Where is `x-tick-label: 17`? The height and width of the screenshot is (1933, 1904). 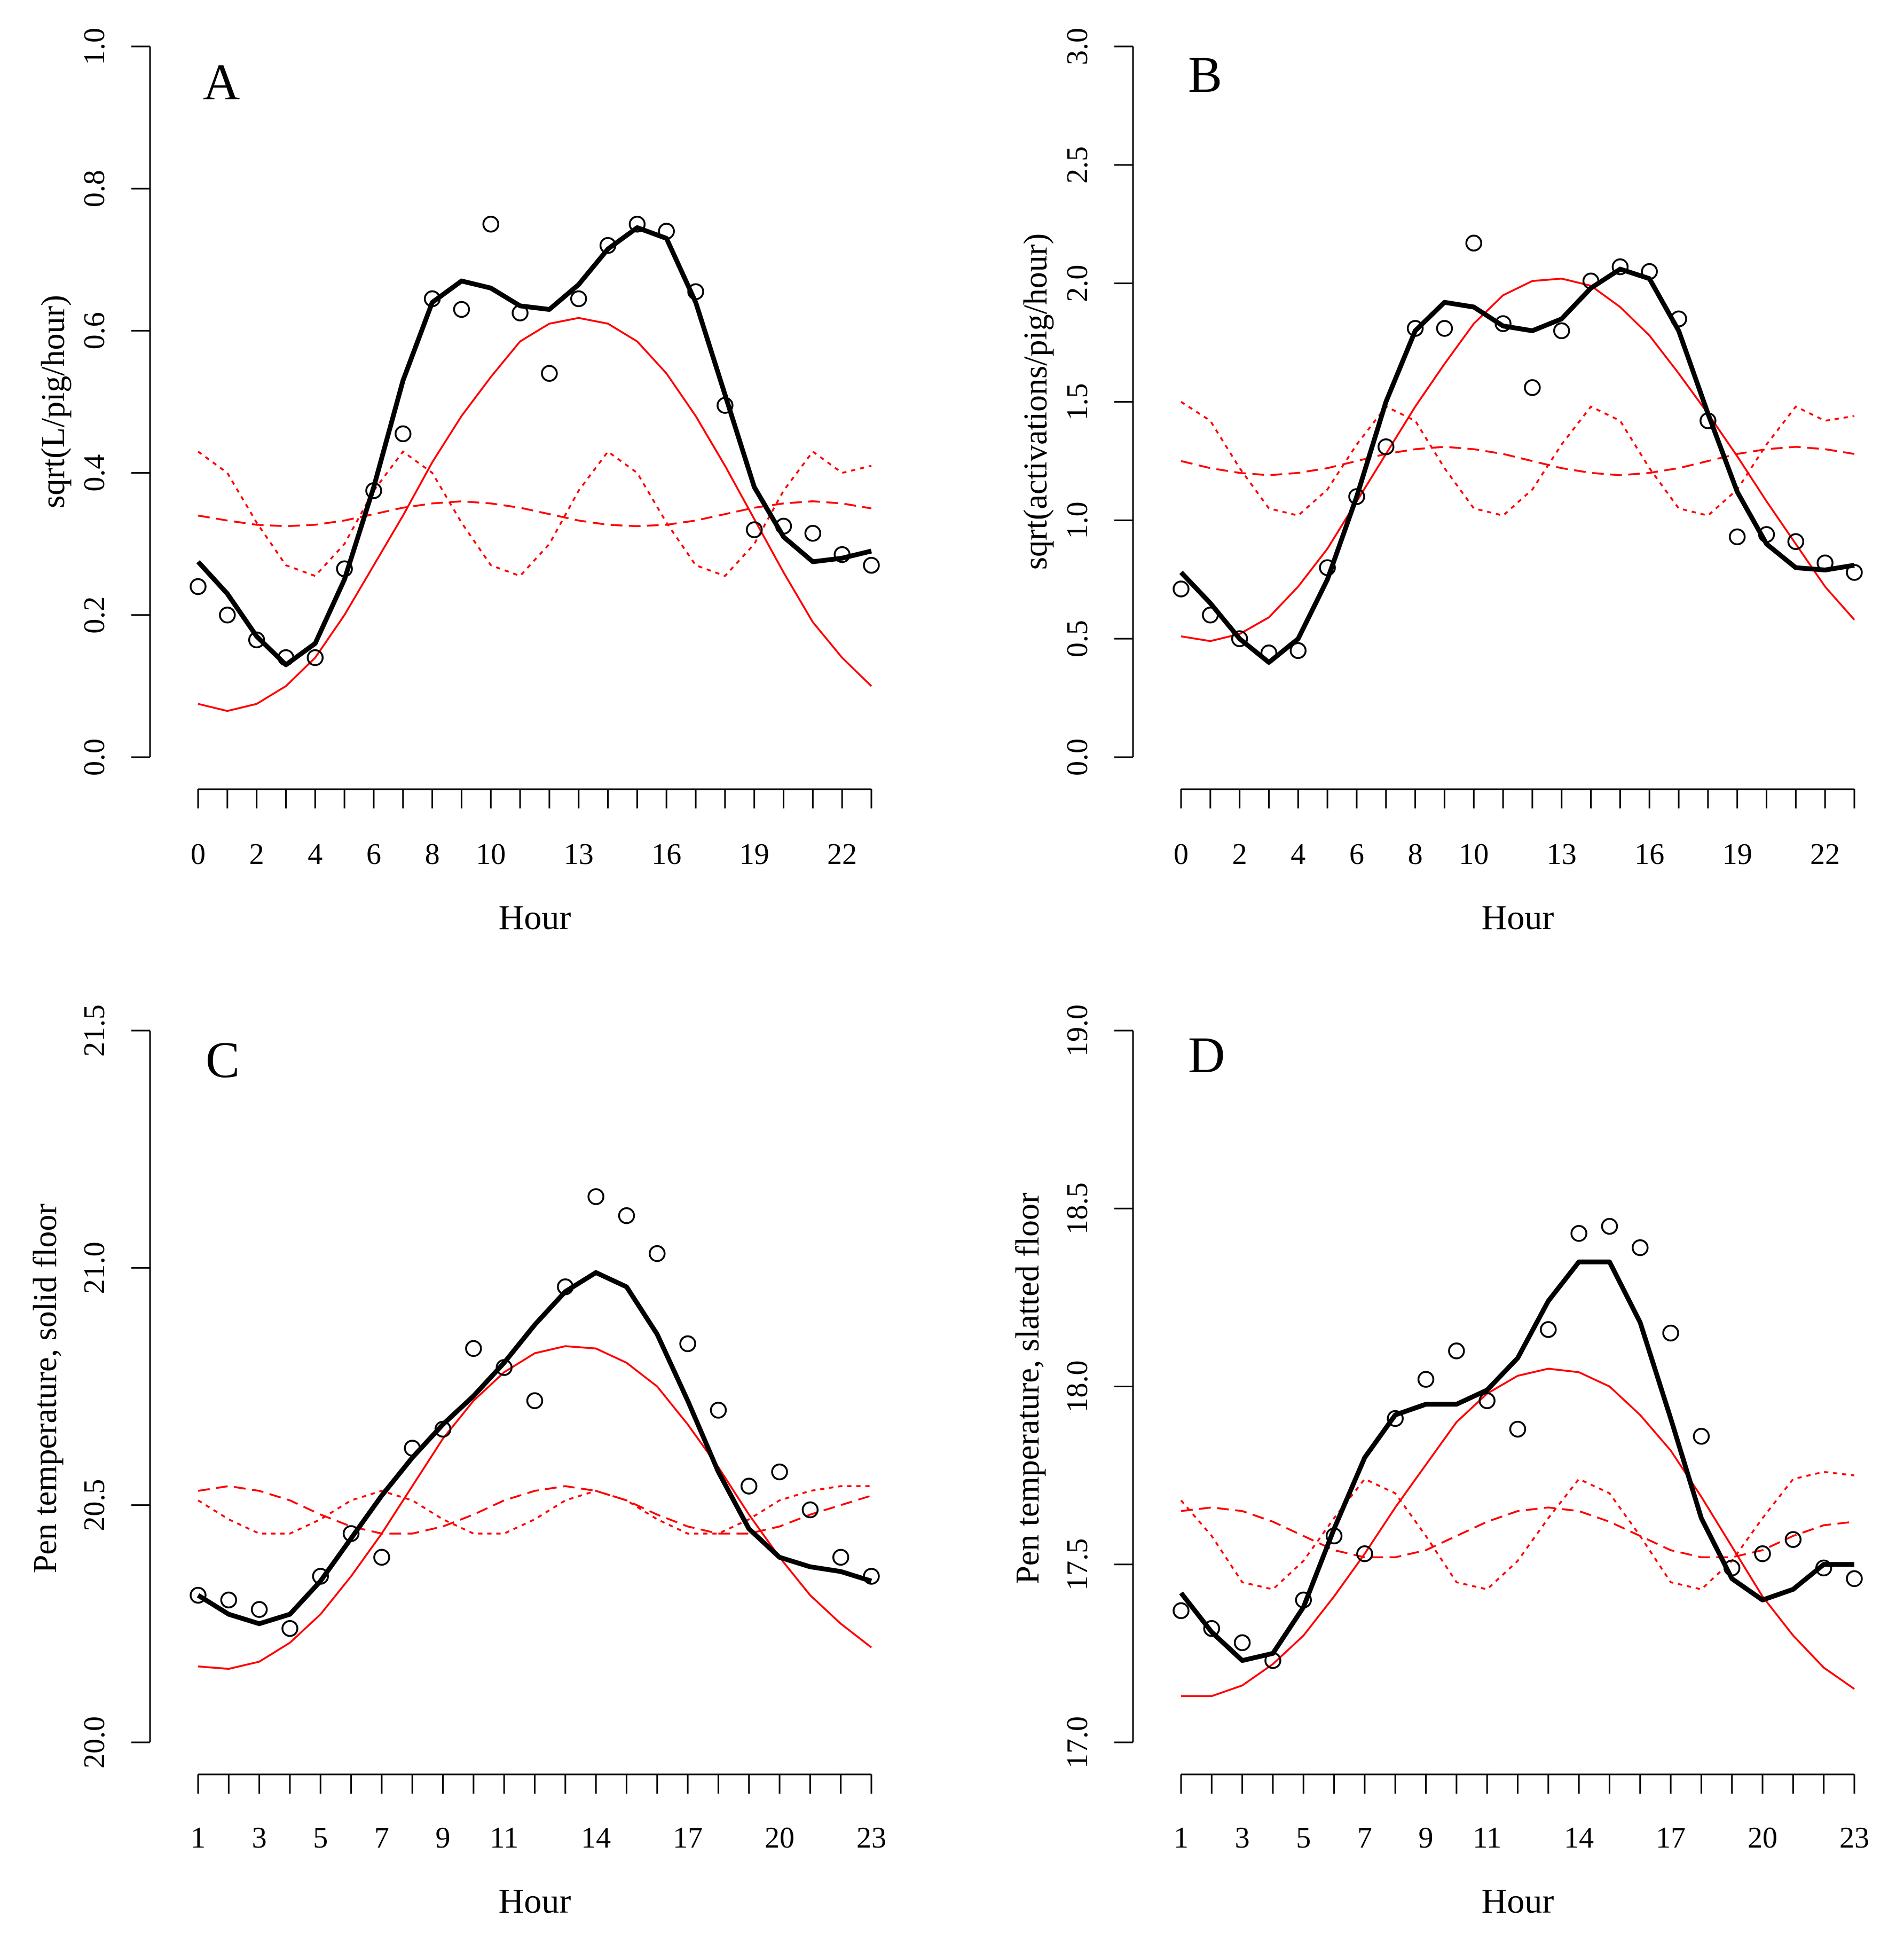
x-tick-label: 17 is located at coordinates (1671, 1838).